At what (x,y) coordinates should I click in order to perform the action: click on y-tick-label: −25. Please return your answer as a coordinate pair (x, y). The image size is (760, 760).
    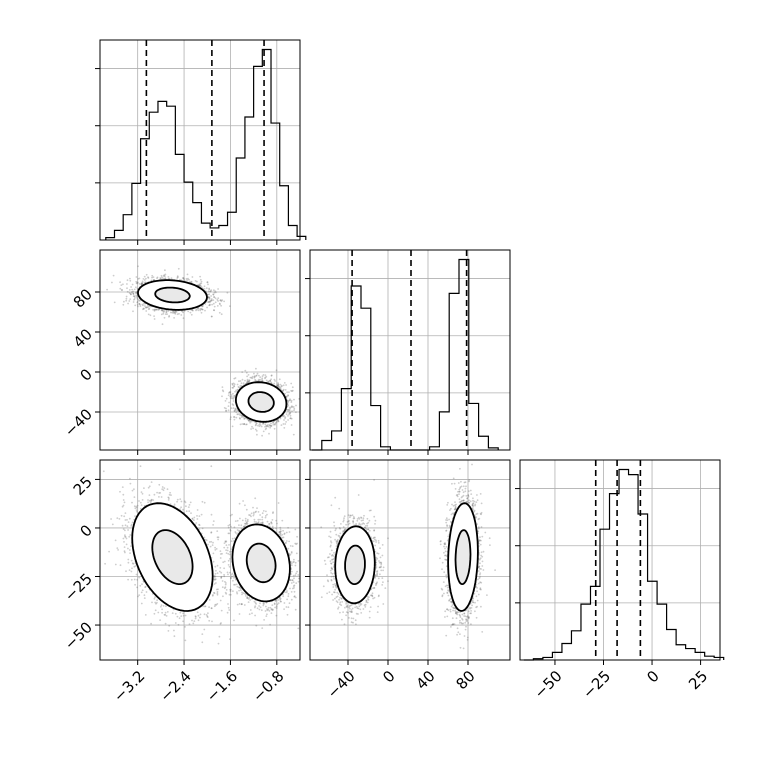
    Looking at the image, I should click on (78, 587).